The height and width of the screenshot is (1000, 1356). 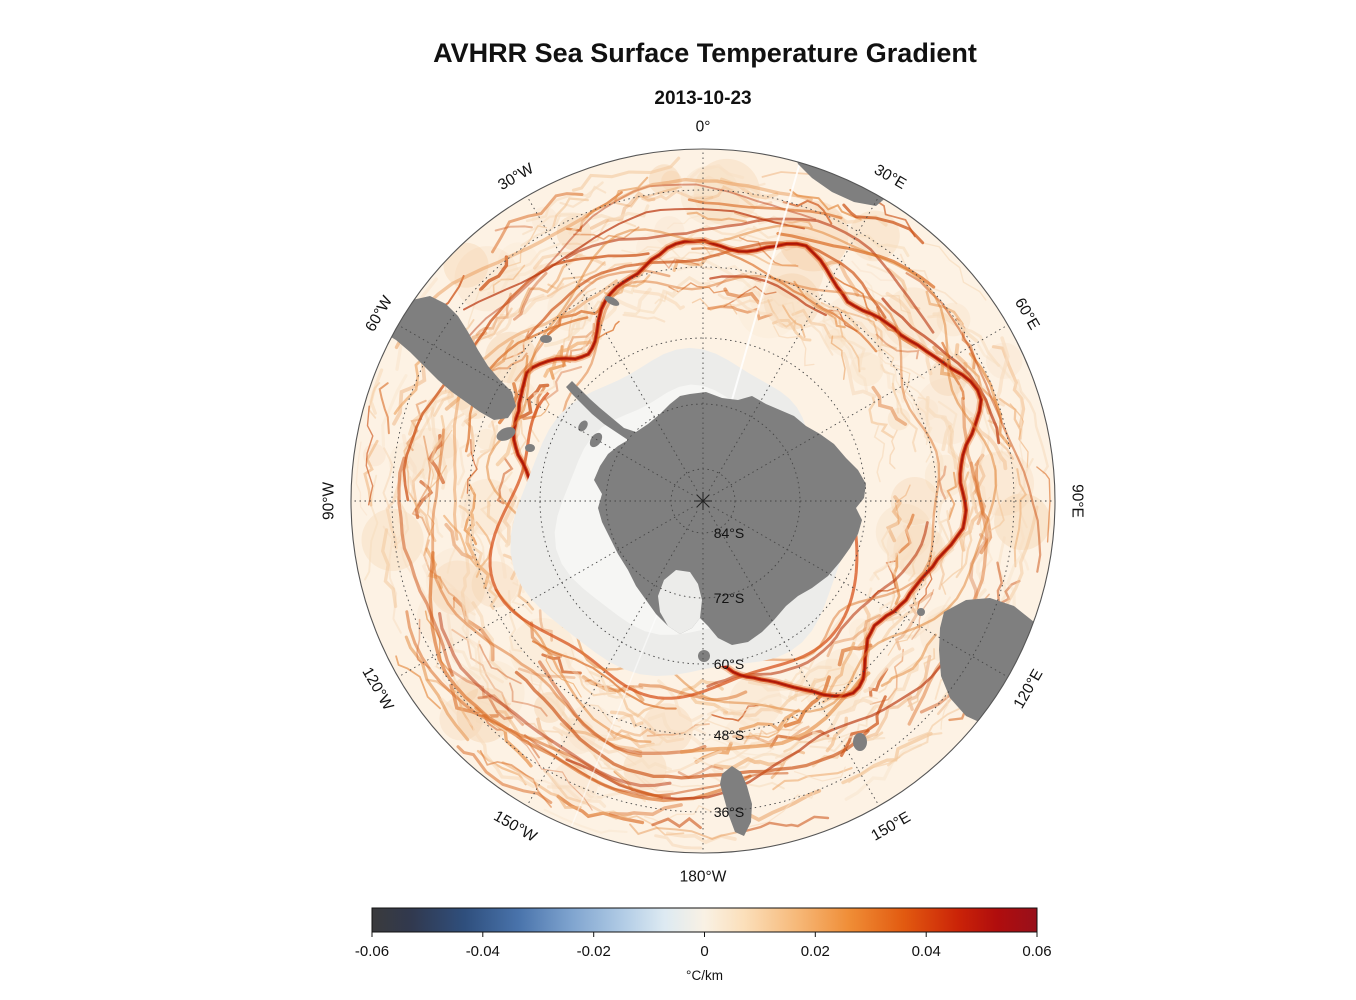 I want to click on lon-label: 90°W, so click(x=328, y=501).